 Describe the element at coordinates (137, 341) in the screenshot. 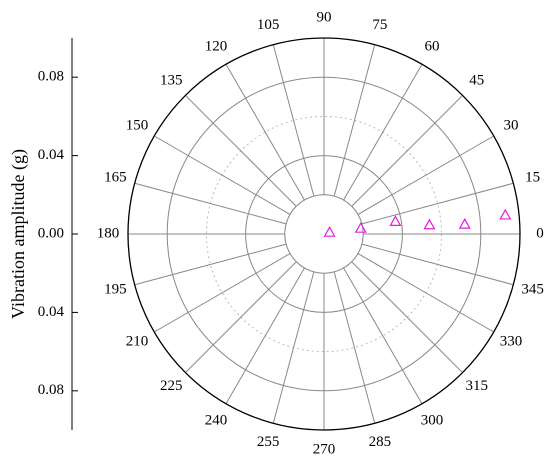

I see `angle-label: 210` at that location.